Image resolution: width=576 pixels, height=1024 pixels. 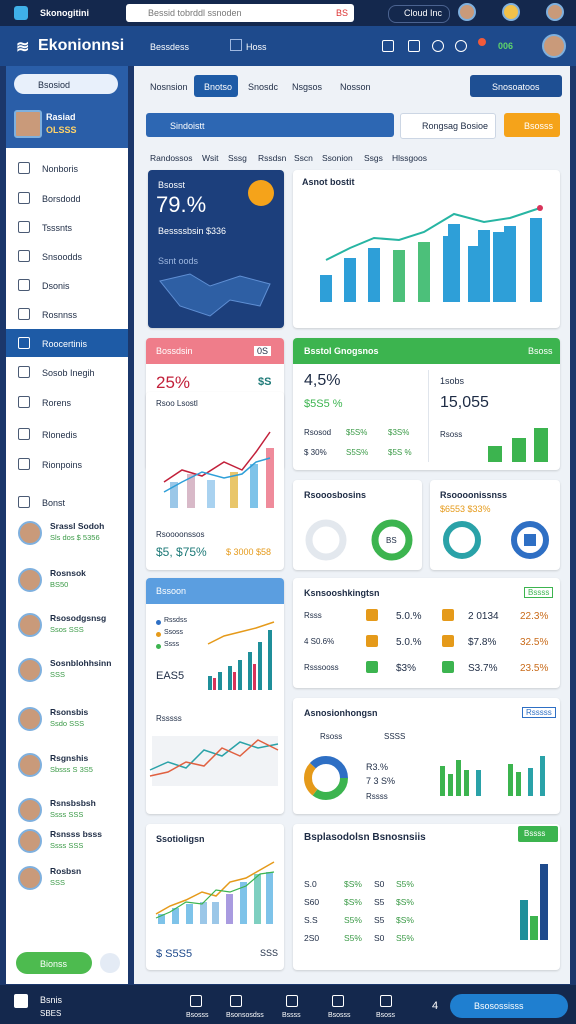 I want to click on card-title: Bsstol Gnogsnos, so click(x=341, y=351).